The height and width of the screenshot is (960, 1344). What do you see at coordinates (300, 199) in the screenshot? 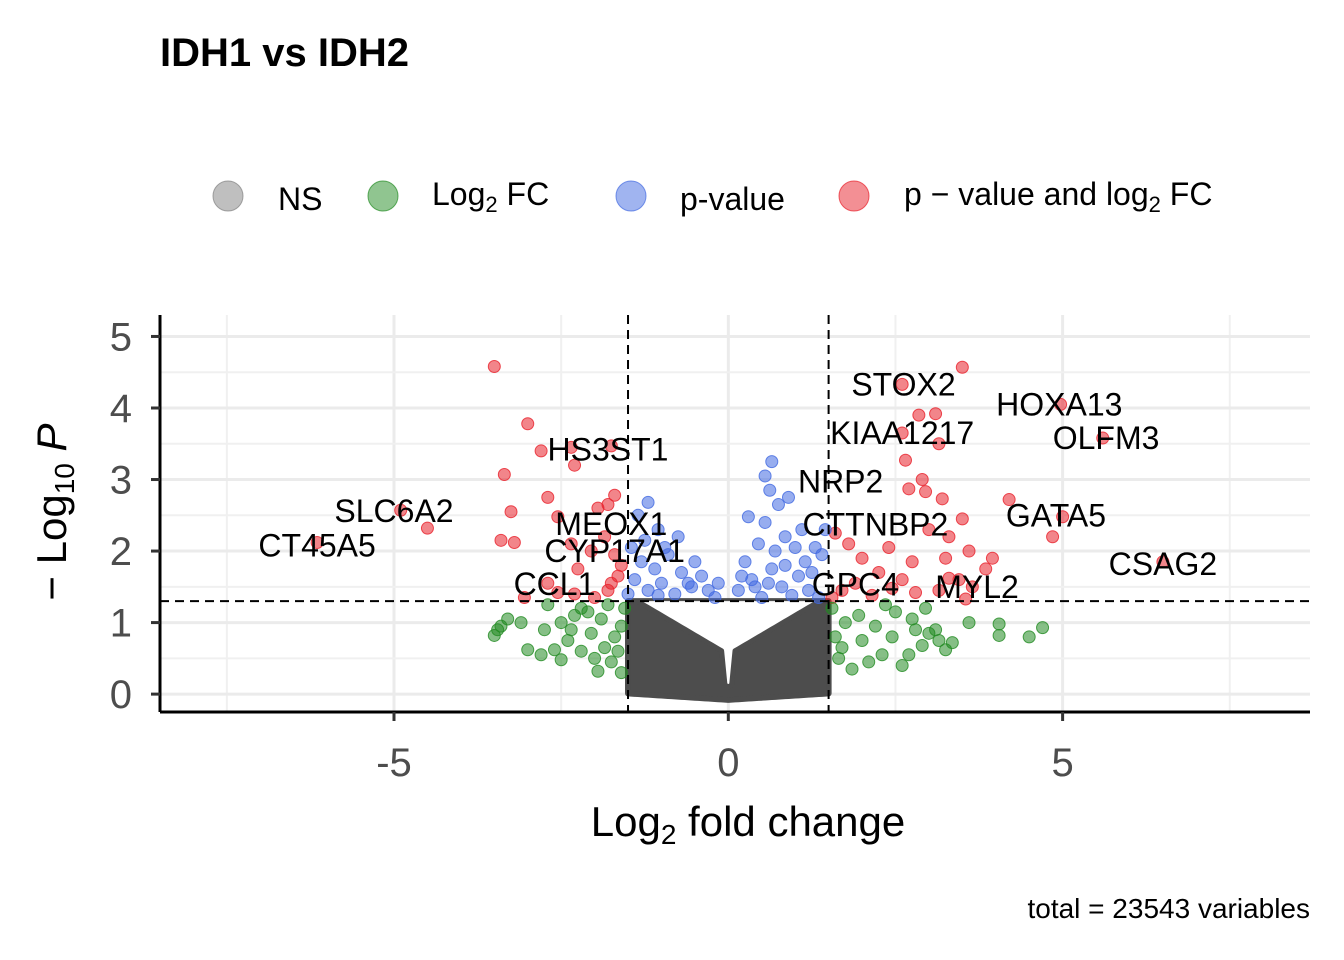
I see `legend-label-ns: NS` at bounding box center [300, 199].